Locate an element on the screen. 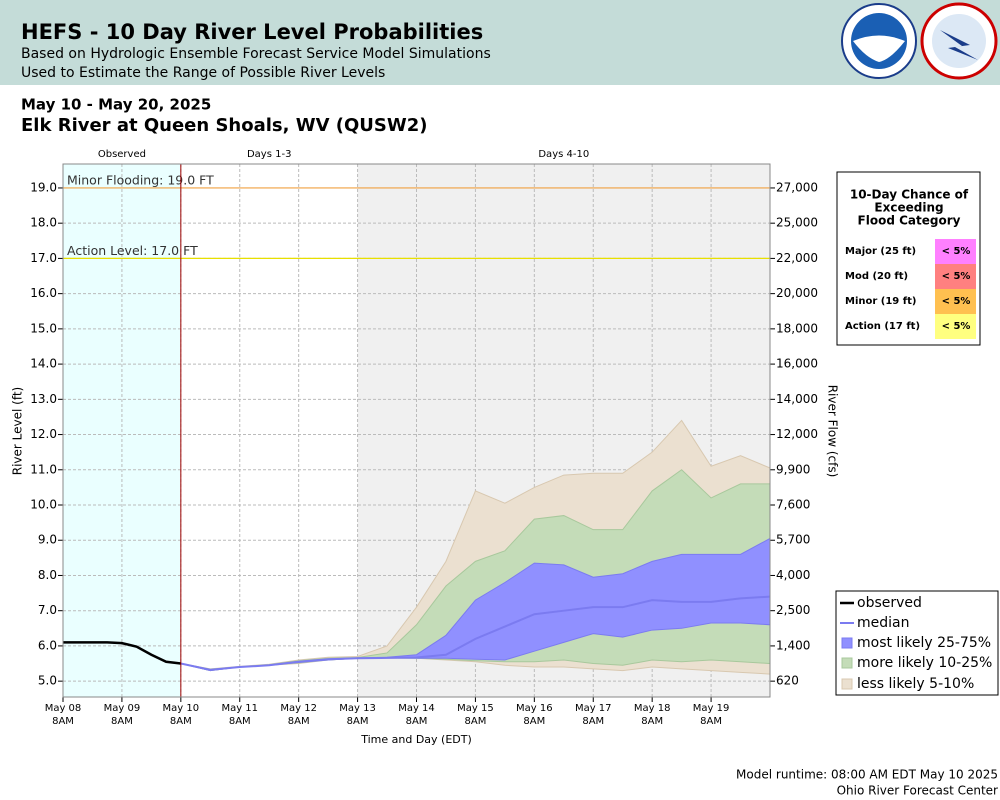 Image resolution: width=1000 pixels, height=800 pixels. x-tick-label: May 16 is located at coordinates (534, 708).